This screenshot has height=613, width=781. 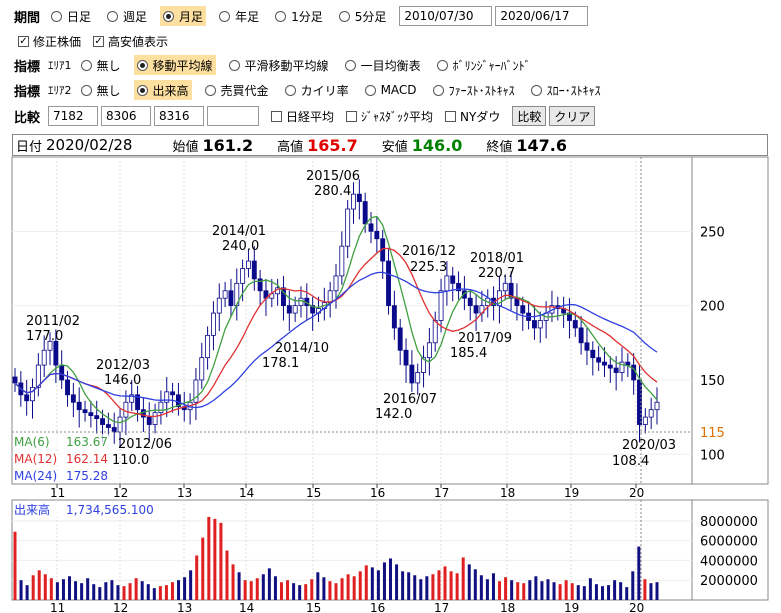 What do you see at coordinates (130, 41) in the screenshot?
I see `option-check-1: ✓ 高安値表示` at bounding box center [130, 41].